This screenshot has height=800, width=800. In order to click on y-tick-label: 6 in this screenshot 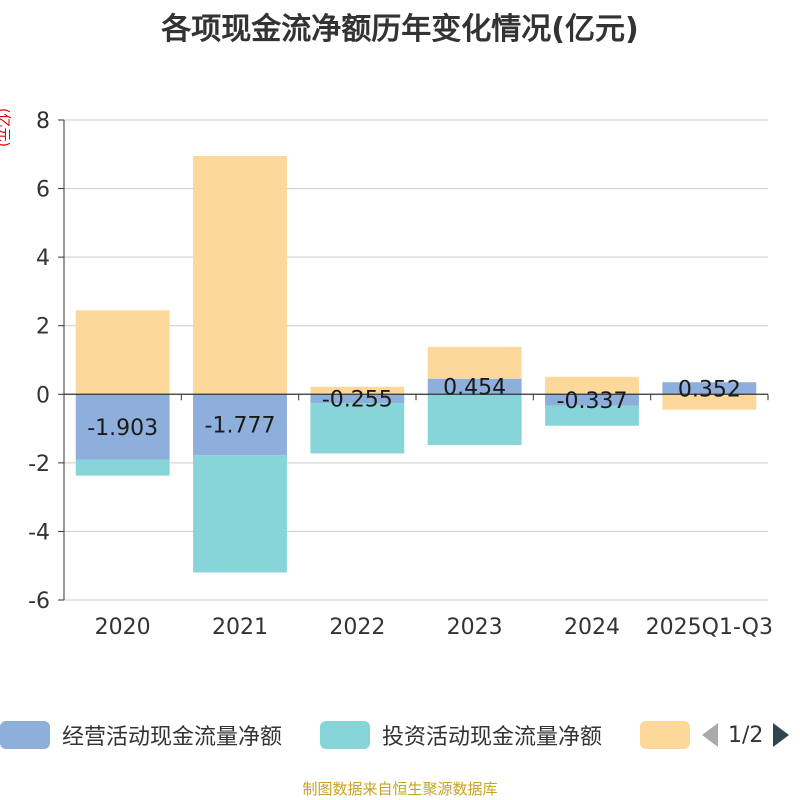, I will do `click(43, 190)`.